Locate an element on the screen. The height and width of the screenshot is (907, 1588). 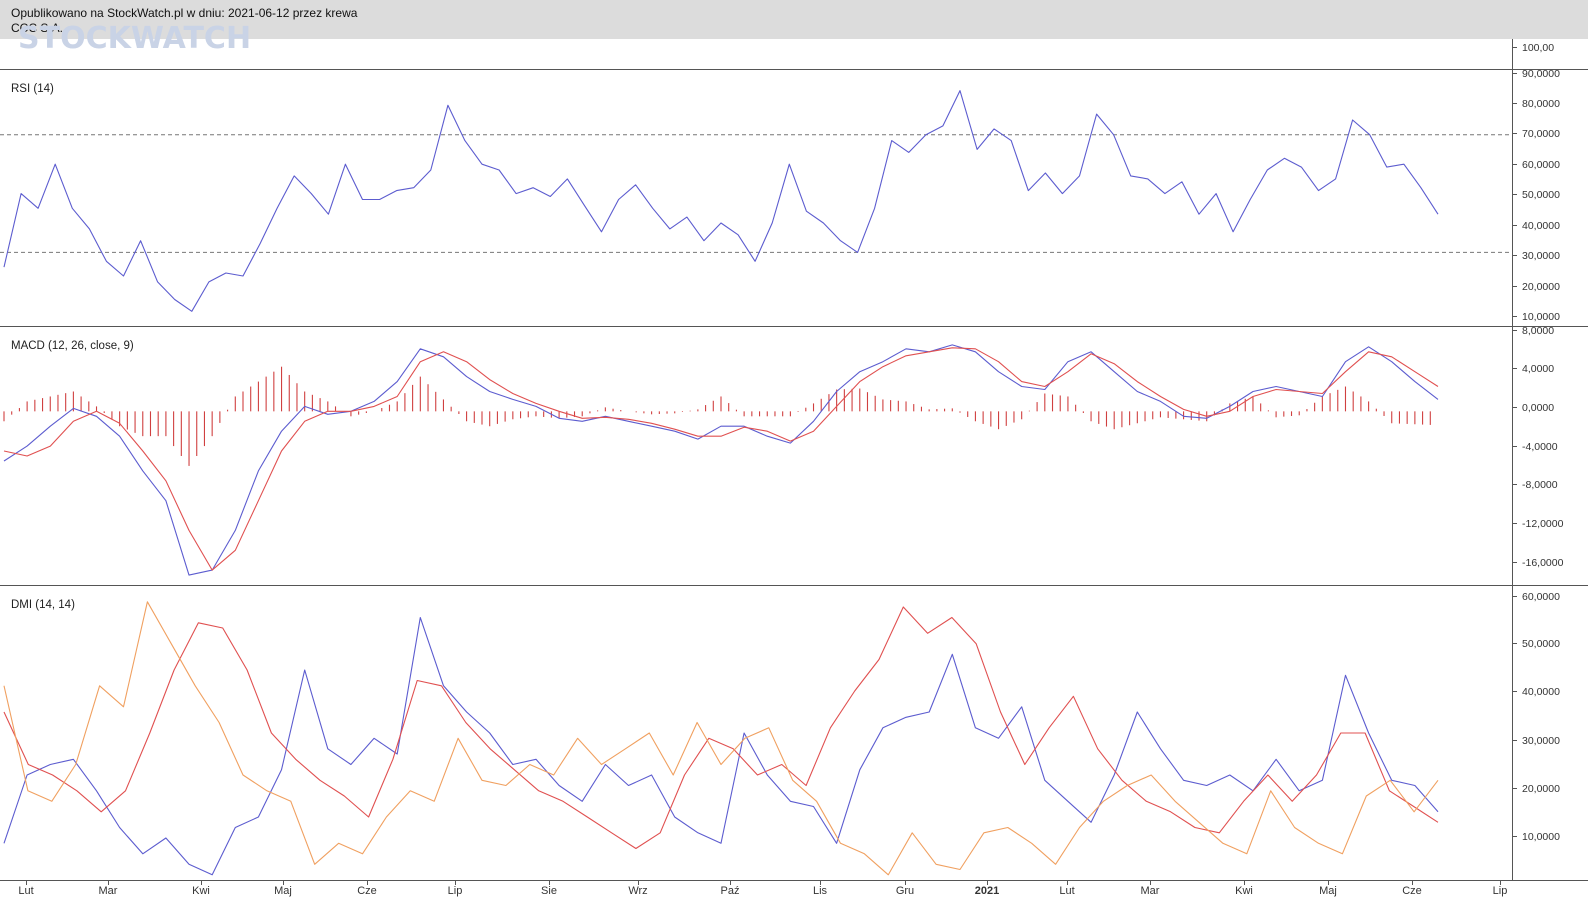
x-tick-label: Gru is located at coordinates (905, 891).